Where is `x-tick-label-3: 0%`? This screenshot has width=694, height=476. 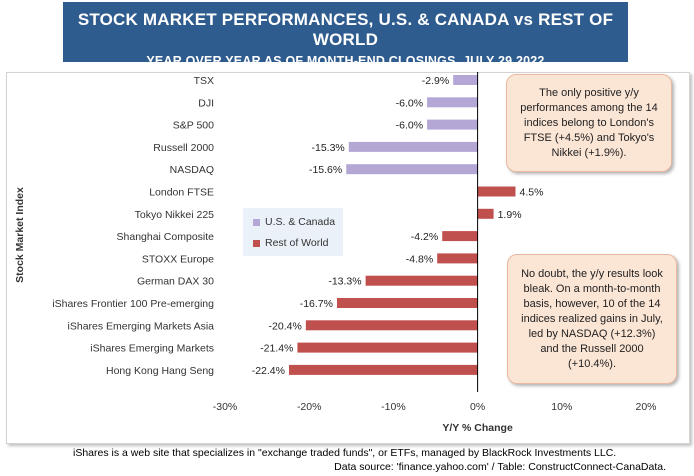 x-tick-label-3: 0% is located at coordinates (477, 407).